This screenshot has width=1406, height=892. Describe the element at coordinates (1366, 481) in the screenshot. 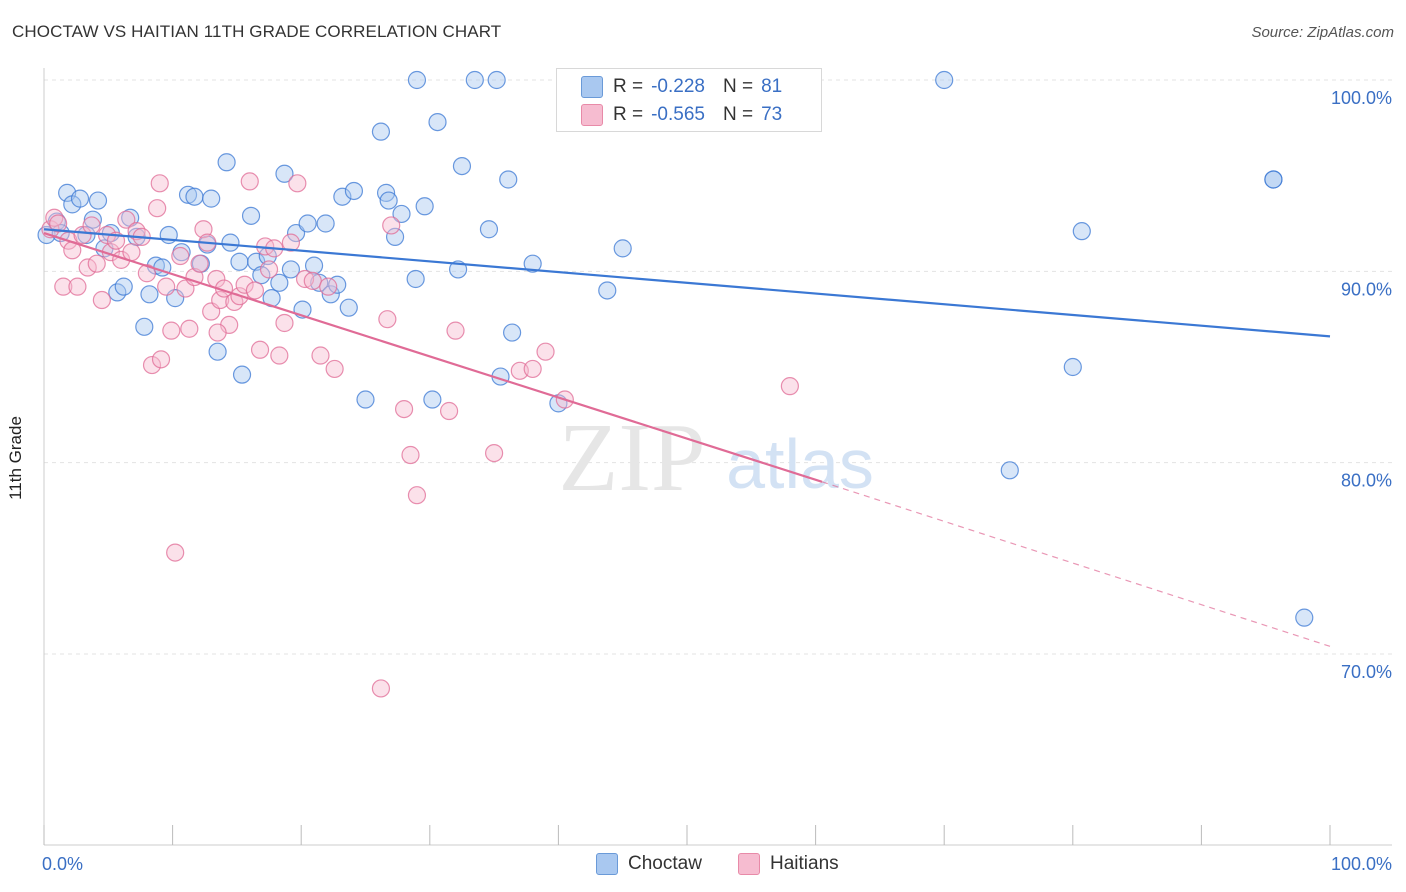

I see `y-tick-label: 80.0%` at that location.